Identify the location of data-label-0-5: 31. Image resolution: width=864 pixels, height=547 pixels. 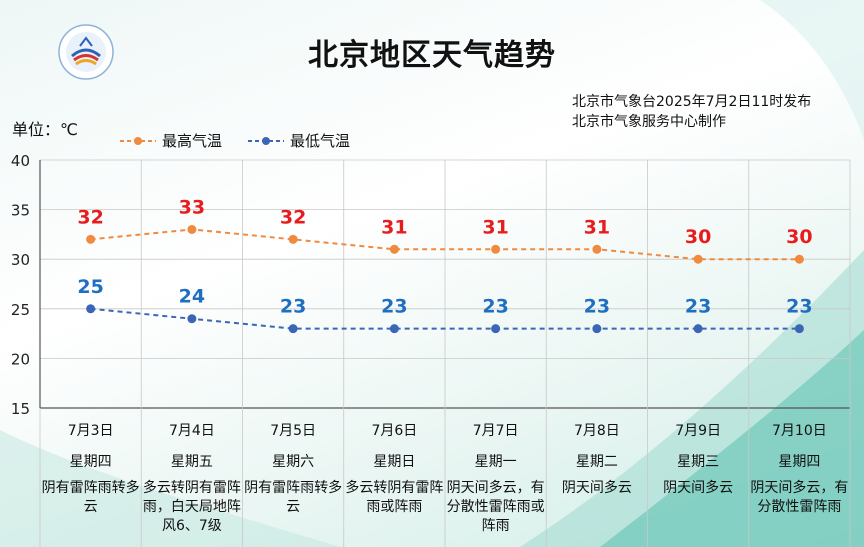
(597, 227).